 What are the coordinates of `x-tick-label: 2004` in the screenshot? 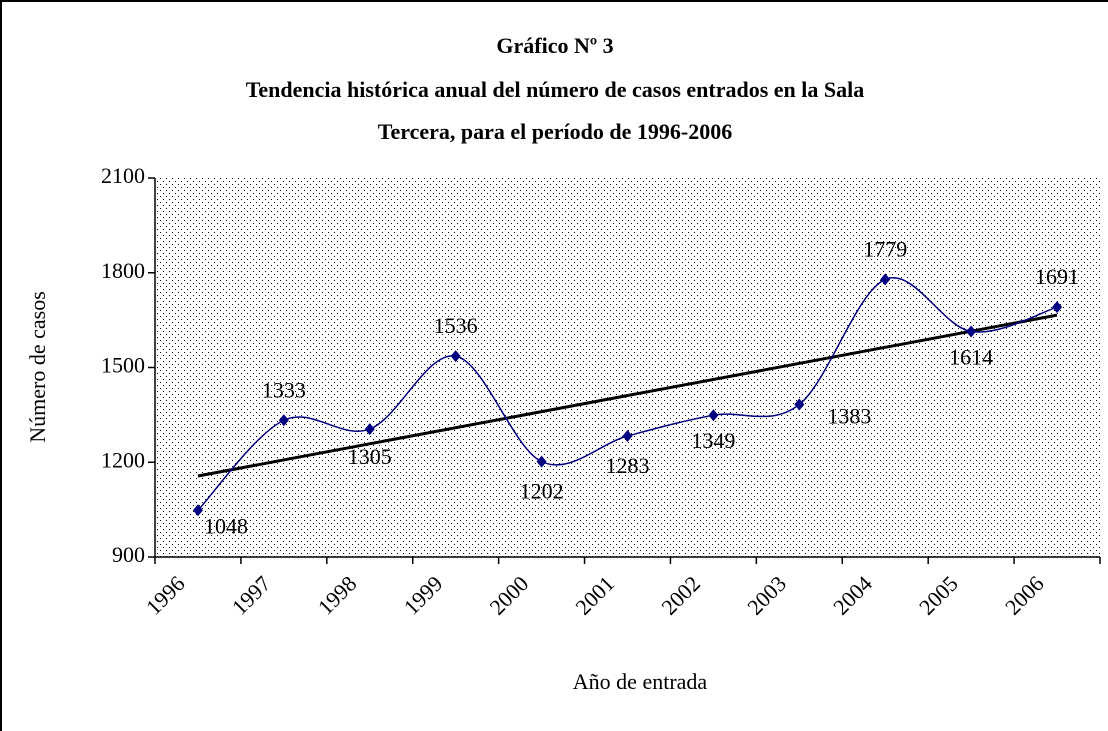 It's located at (852, 595).